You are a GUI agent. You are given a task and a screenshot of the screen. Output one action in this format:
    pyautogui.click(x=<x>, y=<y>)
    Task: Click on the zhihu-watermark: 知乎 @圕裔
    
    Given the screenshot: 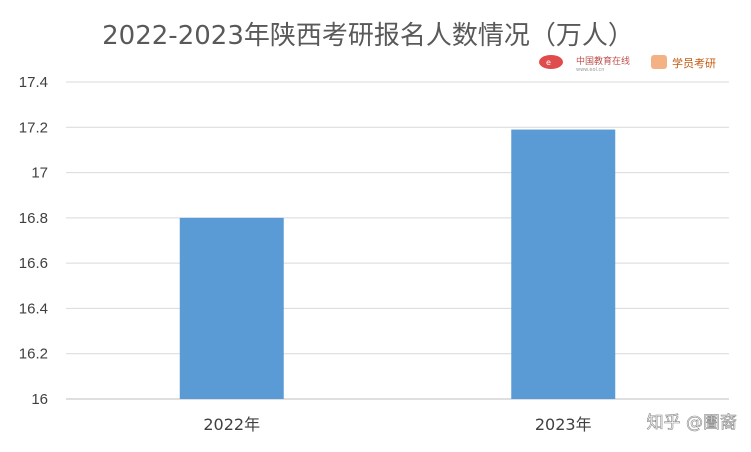 What is the action you would take?
    pyautogui.click(x=692, y=423)
    